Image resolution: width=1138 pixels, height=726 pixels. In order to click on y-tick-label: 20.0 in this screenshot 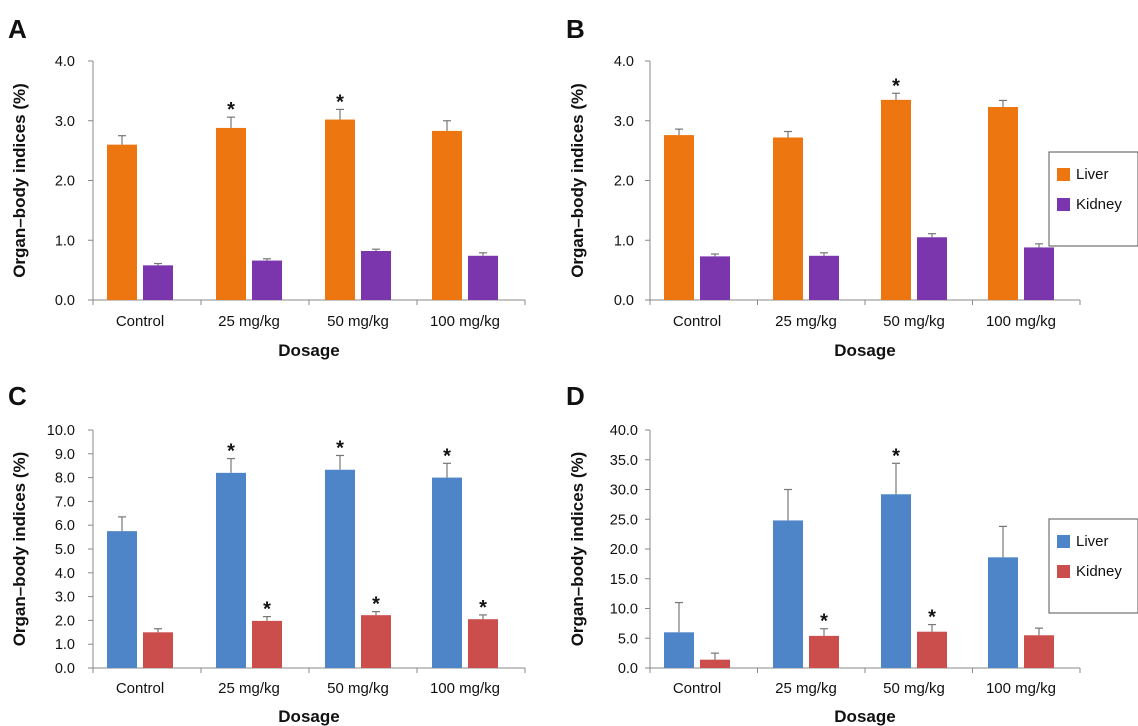, I will do `click(624, 550)`.